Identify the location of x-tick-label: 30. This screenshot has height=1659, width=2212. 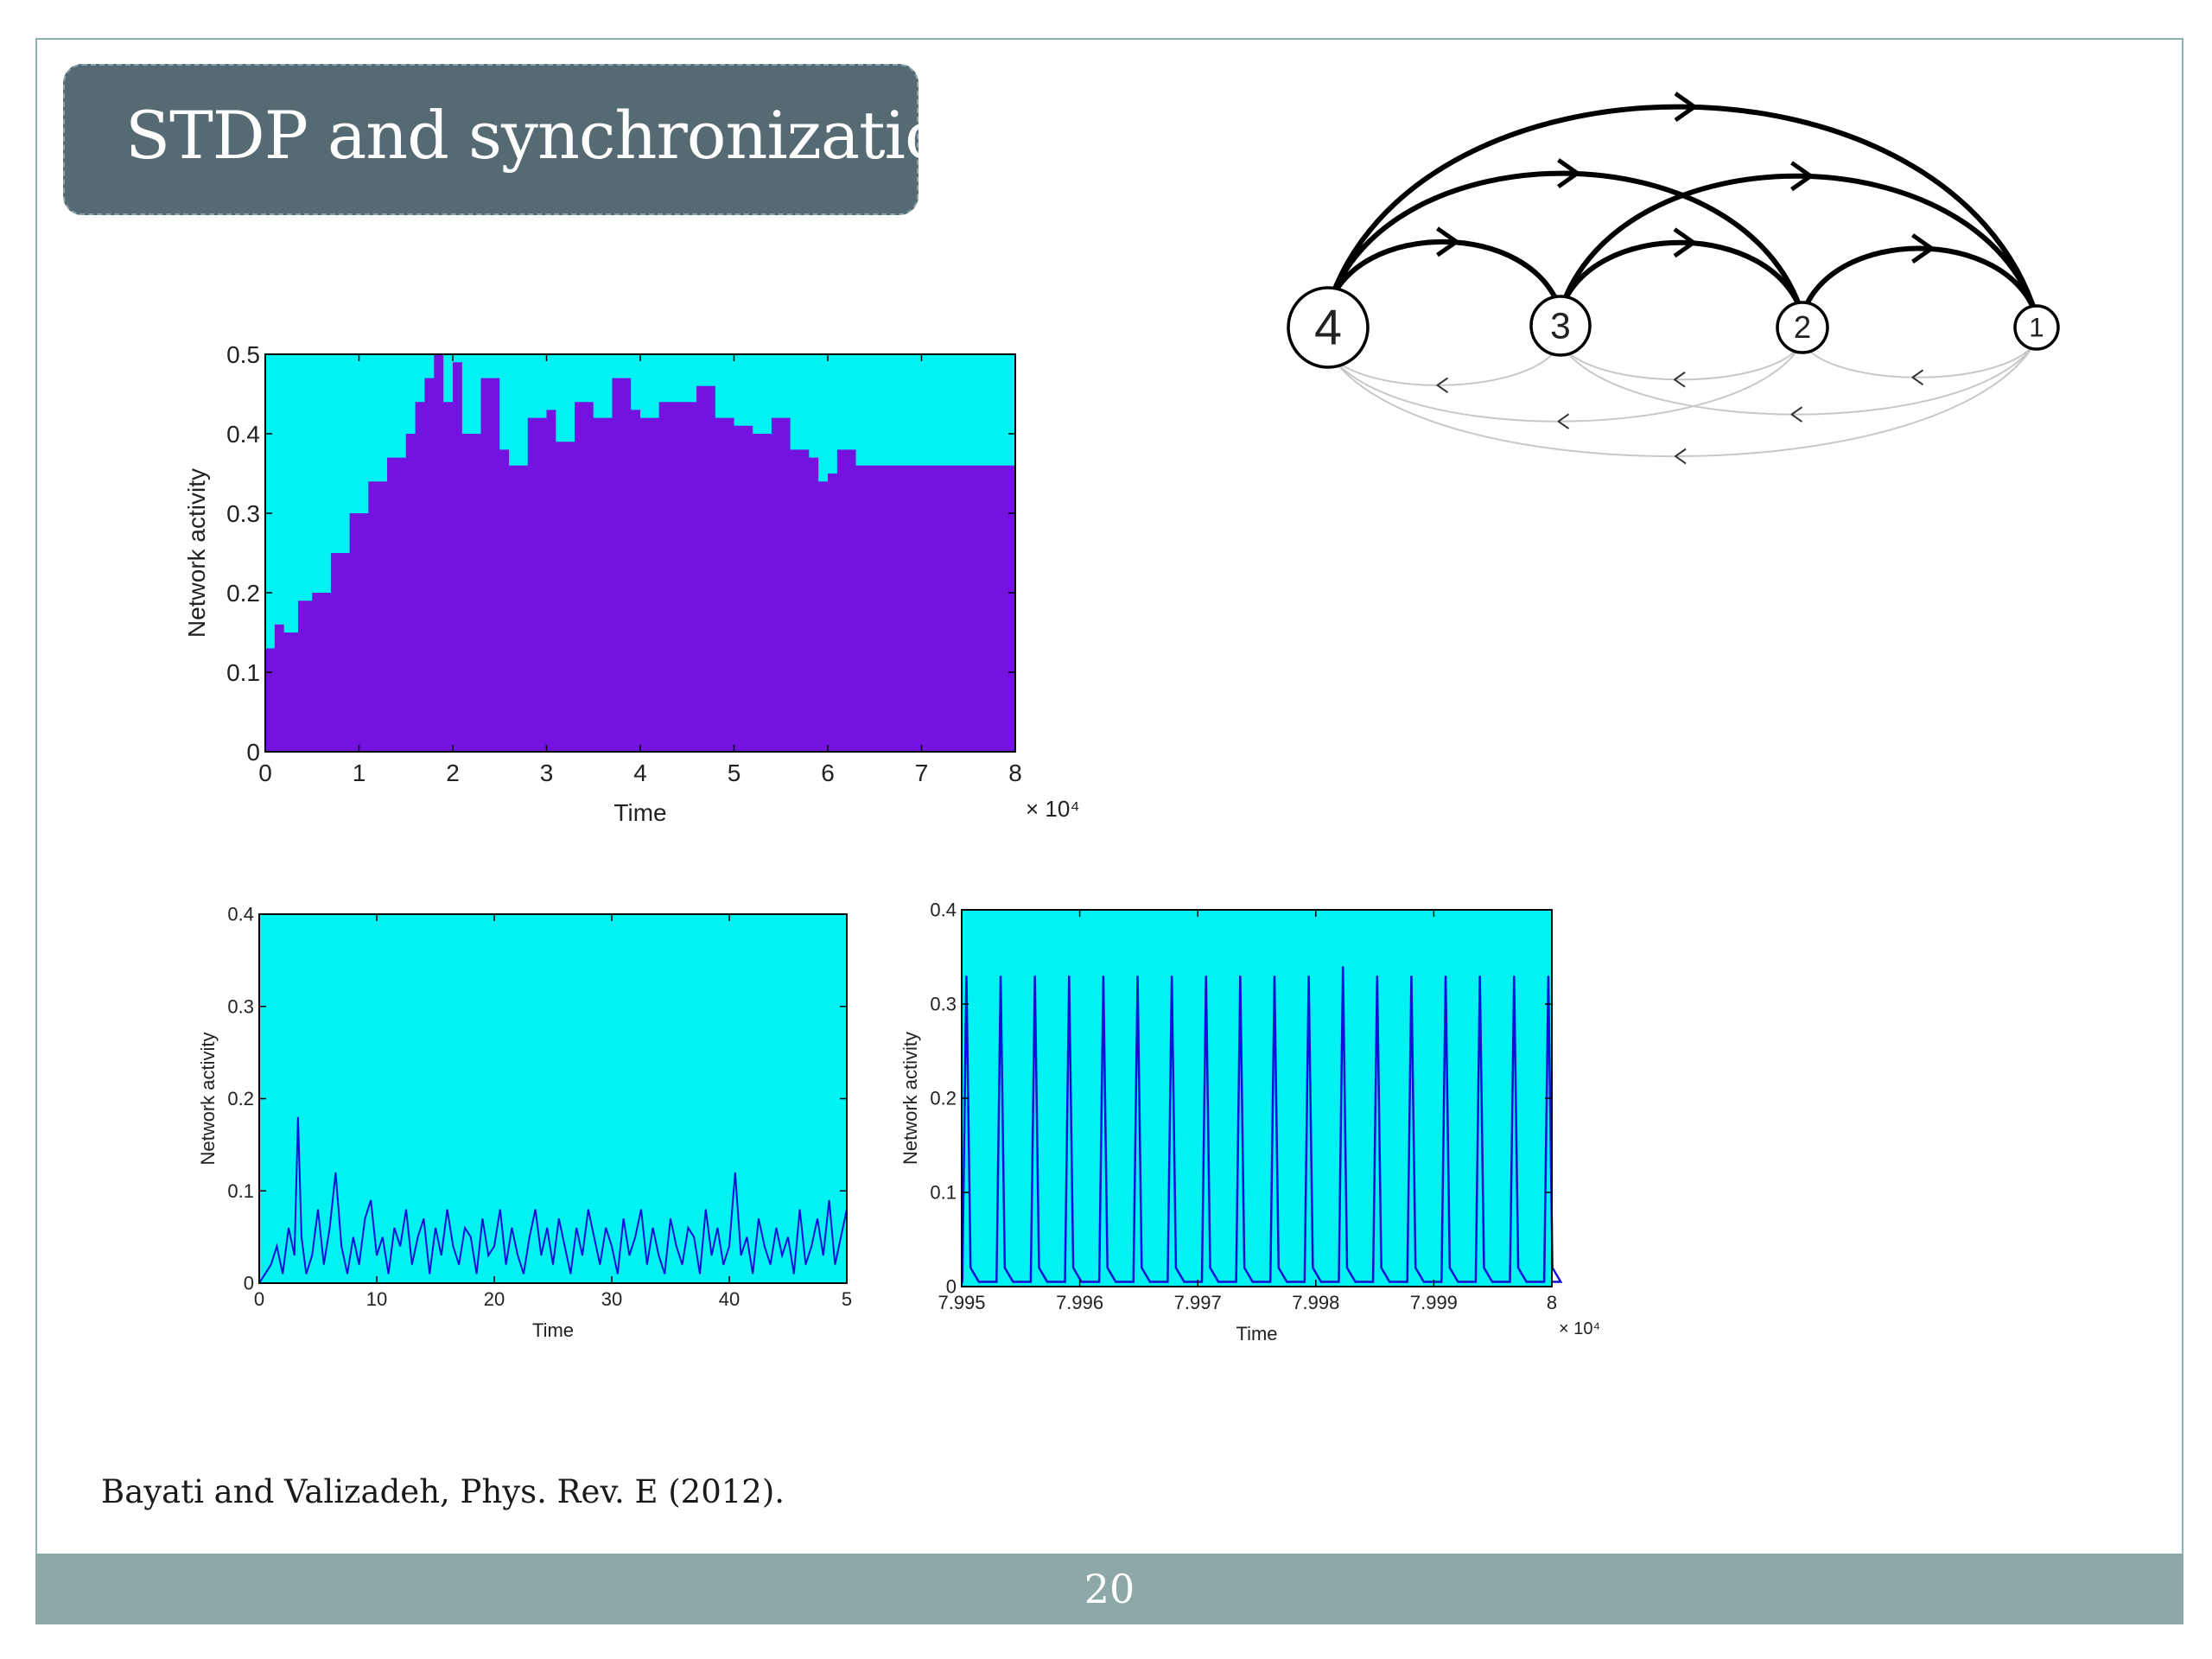
(611, 1299).